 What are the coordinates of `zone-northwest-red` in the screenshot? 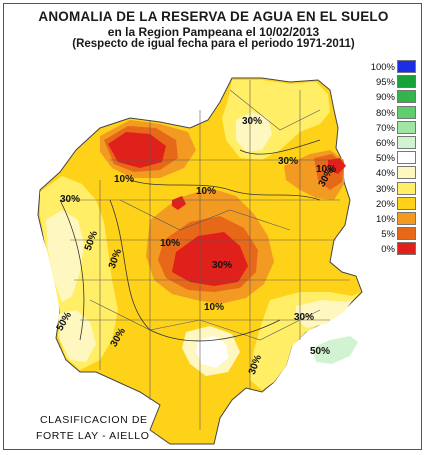 It's located at (137, 150).